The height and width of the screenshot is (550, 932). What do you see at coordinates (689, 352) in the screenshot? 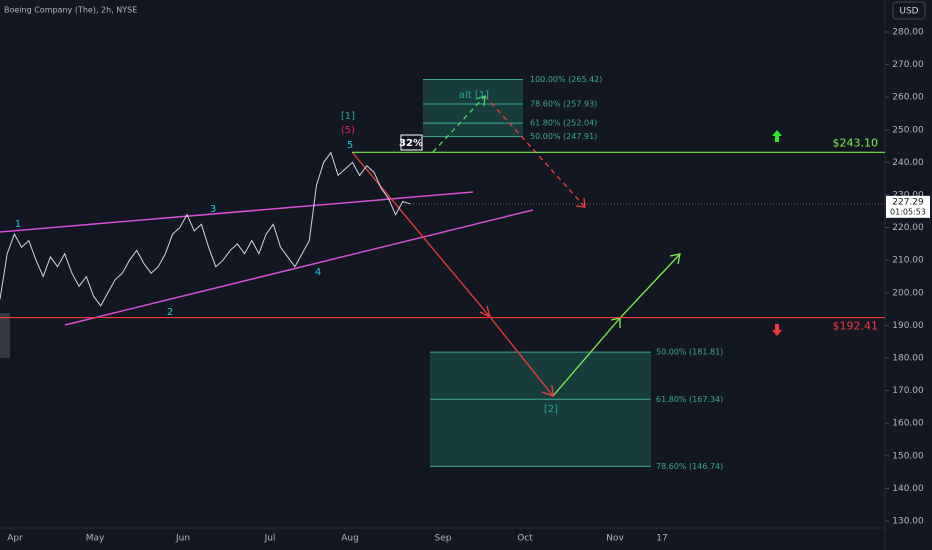
I see `fib-label: 50.00% (181.81)` at bounding box center [689, 352].